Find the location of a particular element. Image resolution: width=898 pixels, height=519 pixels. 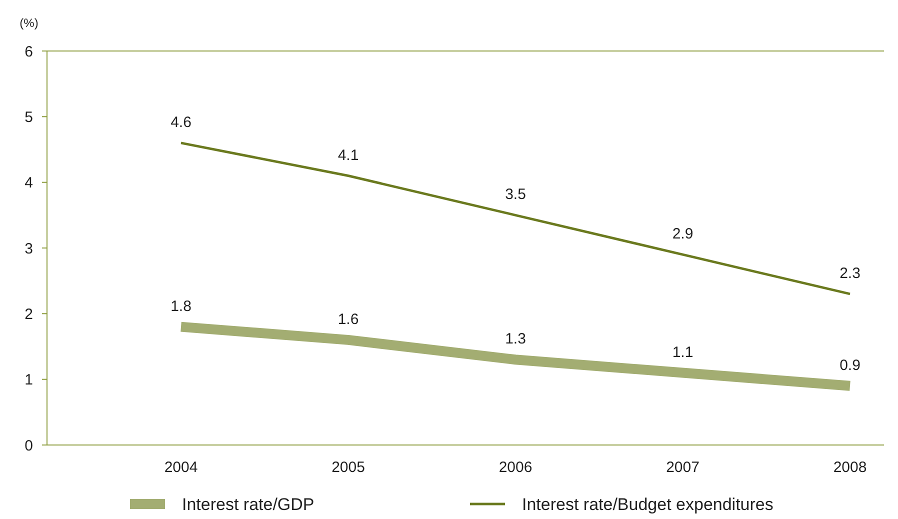

data-label: 4.1 is located at coordinates (348, 155).